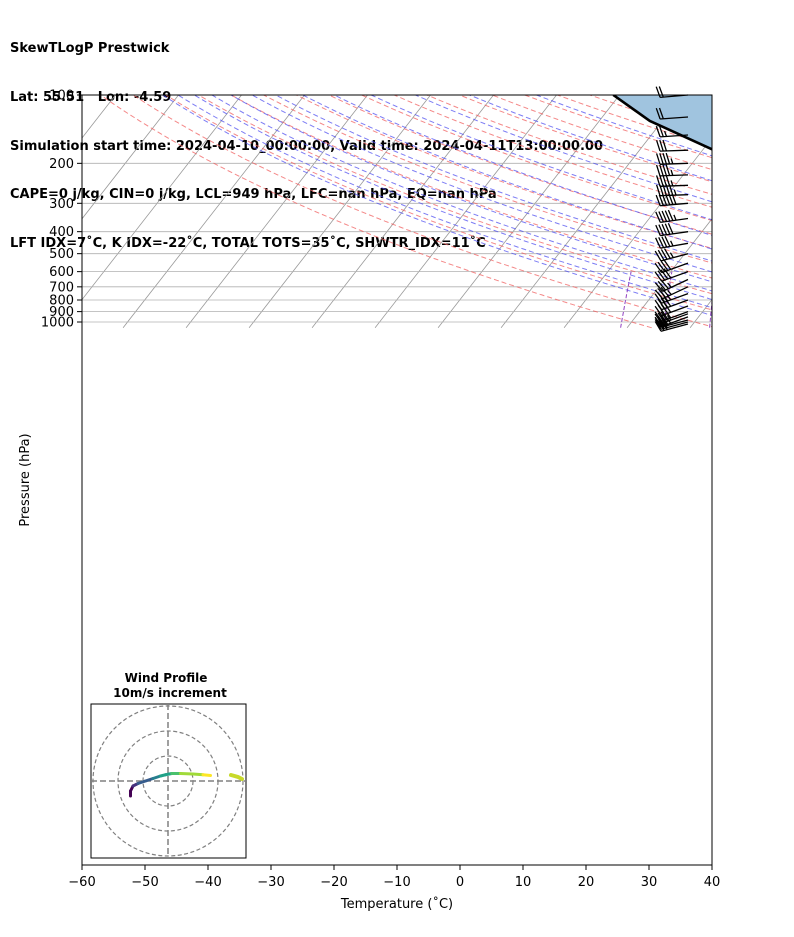 The width and height of the screenshot is (794, 937). What do you see at coordinates (61, 232) in the screenshot?
I see `y-tick-label: 400` at bounding box center [61, 232].